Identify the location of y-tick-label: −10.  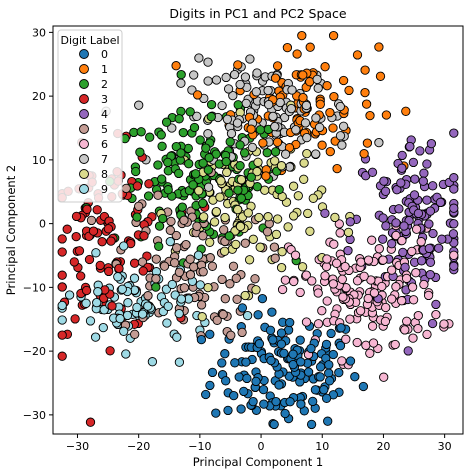
(34, 287).